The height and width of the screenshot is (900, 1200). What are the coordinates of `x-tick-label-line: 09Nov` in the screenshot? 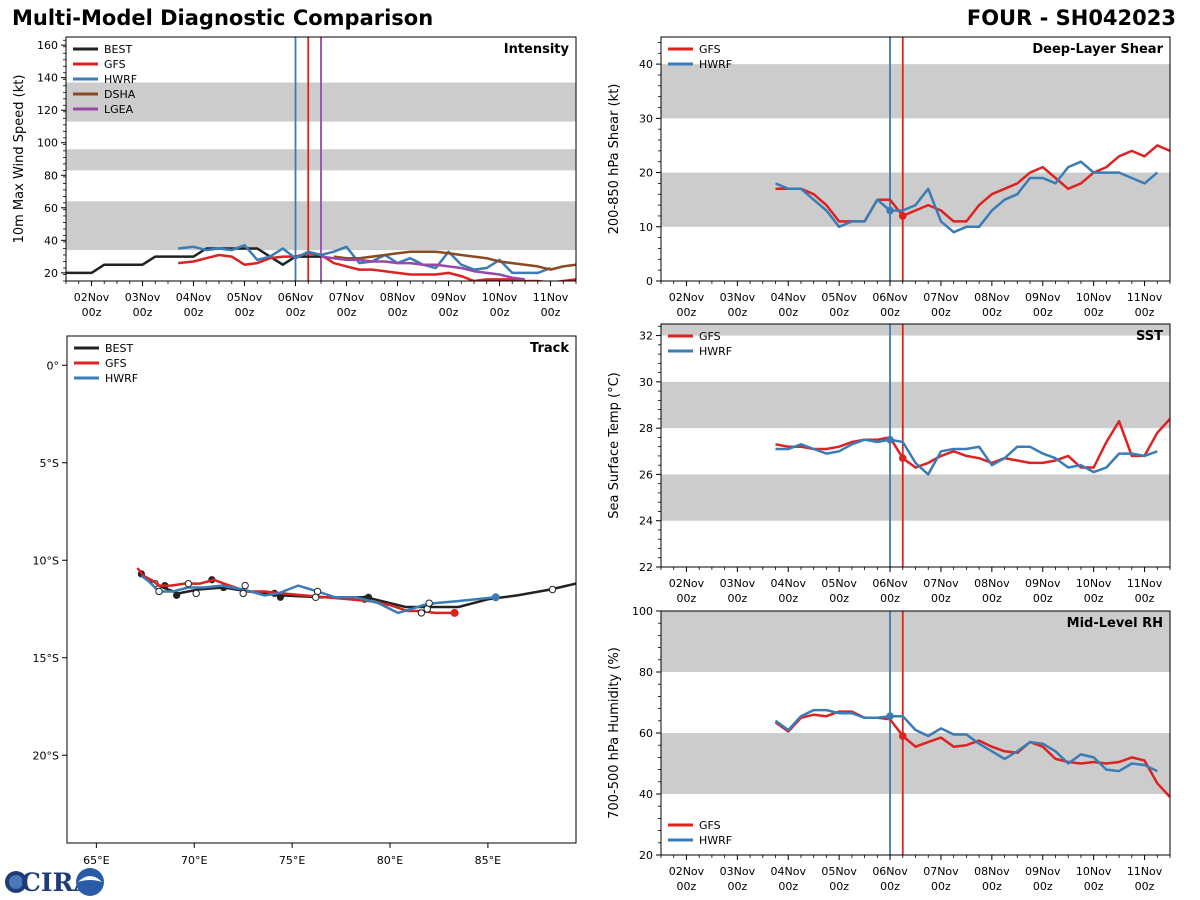 It's located at (1043, 583).